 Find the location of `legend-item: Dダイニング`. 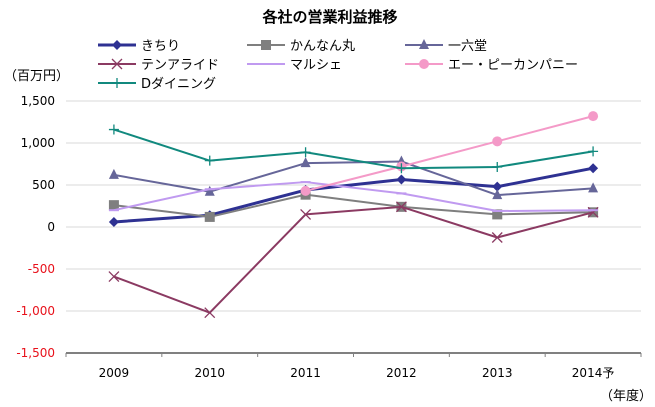

legend-item: Dダイニング is located at coordinates (157, 84).